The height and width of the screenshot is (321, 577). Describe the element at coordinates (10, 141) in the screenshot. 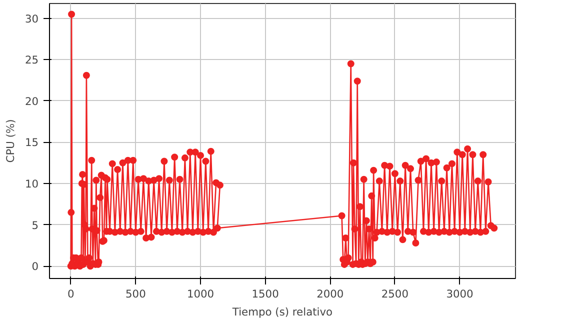

I see `y-axis-title: CPU (%)` at that location.